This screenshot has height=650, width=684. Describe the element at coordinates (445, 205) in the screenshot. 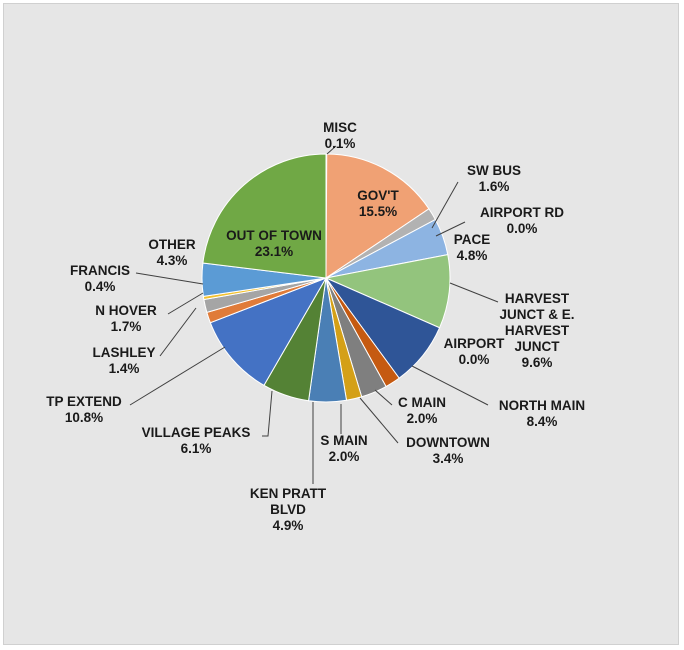

I see `leader-line-sw-bus` at that location.